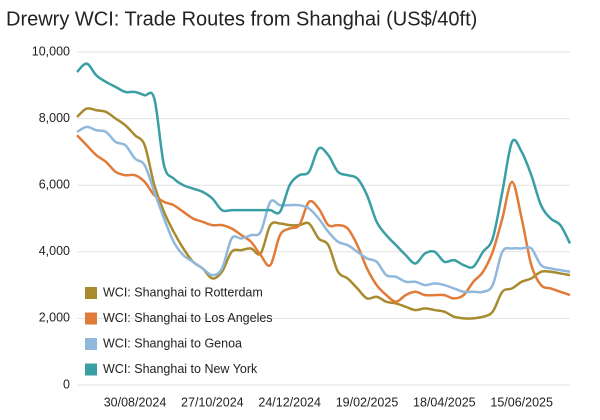  I want to click on x-tick-label: 15/06/2025, so click(521, 402).